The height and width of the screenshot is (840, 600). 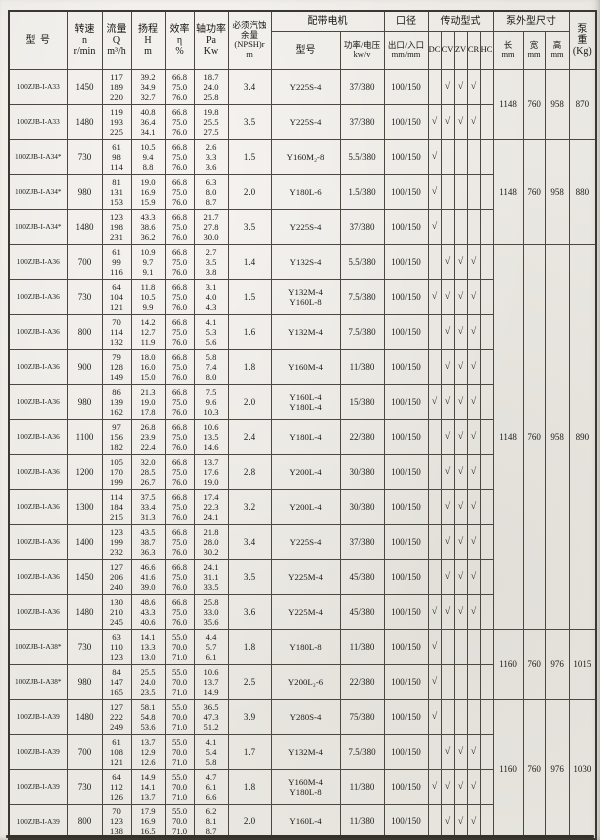 What do you see at coordinates (211, 331) in the screenshot?
I see `shaft-power-cell: 4.1 5.3 5.6` at bounding box center [211, 331].